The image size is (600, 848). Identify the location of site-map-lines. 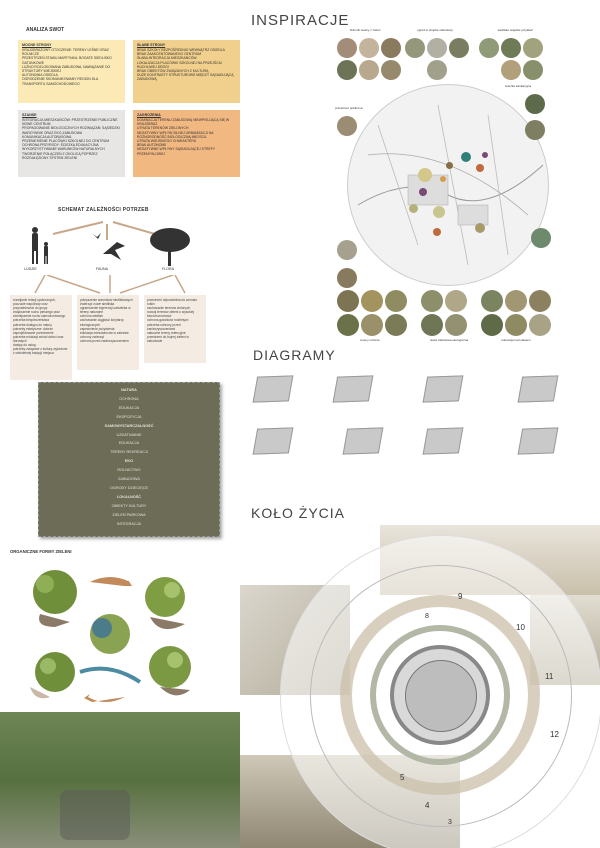
(450, 185).